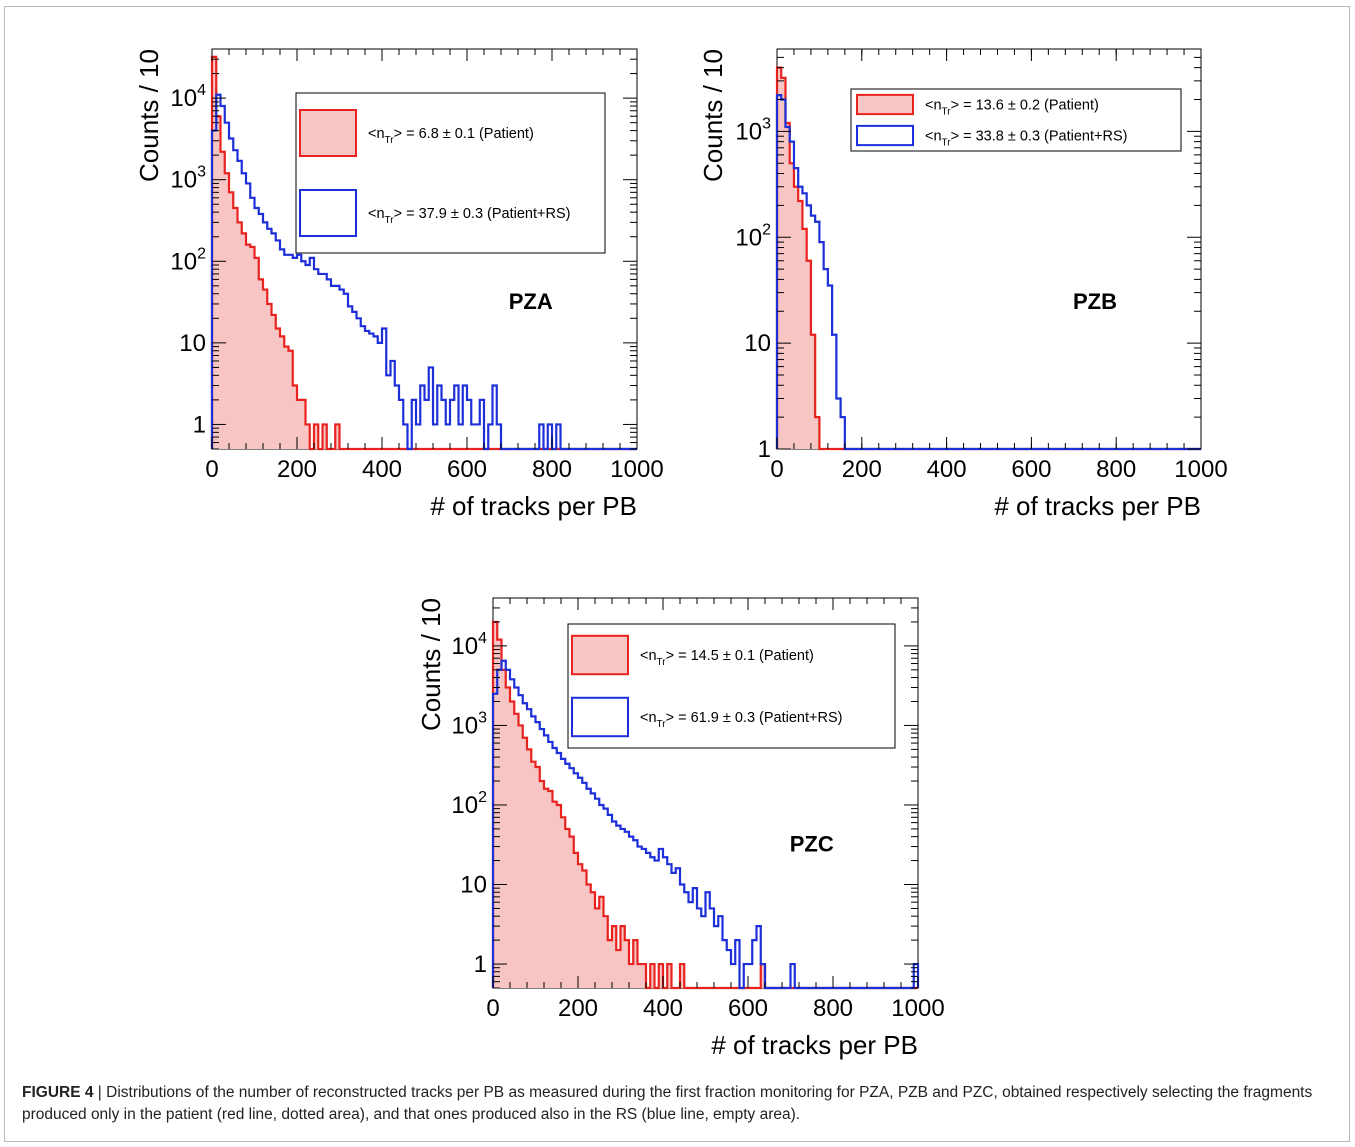 This screenshot has width=1355, height=1147. I want to click on legend-entry-patient: <nTr> = 14.5 ± 0.1 (Patient), so click(727, 658).